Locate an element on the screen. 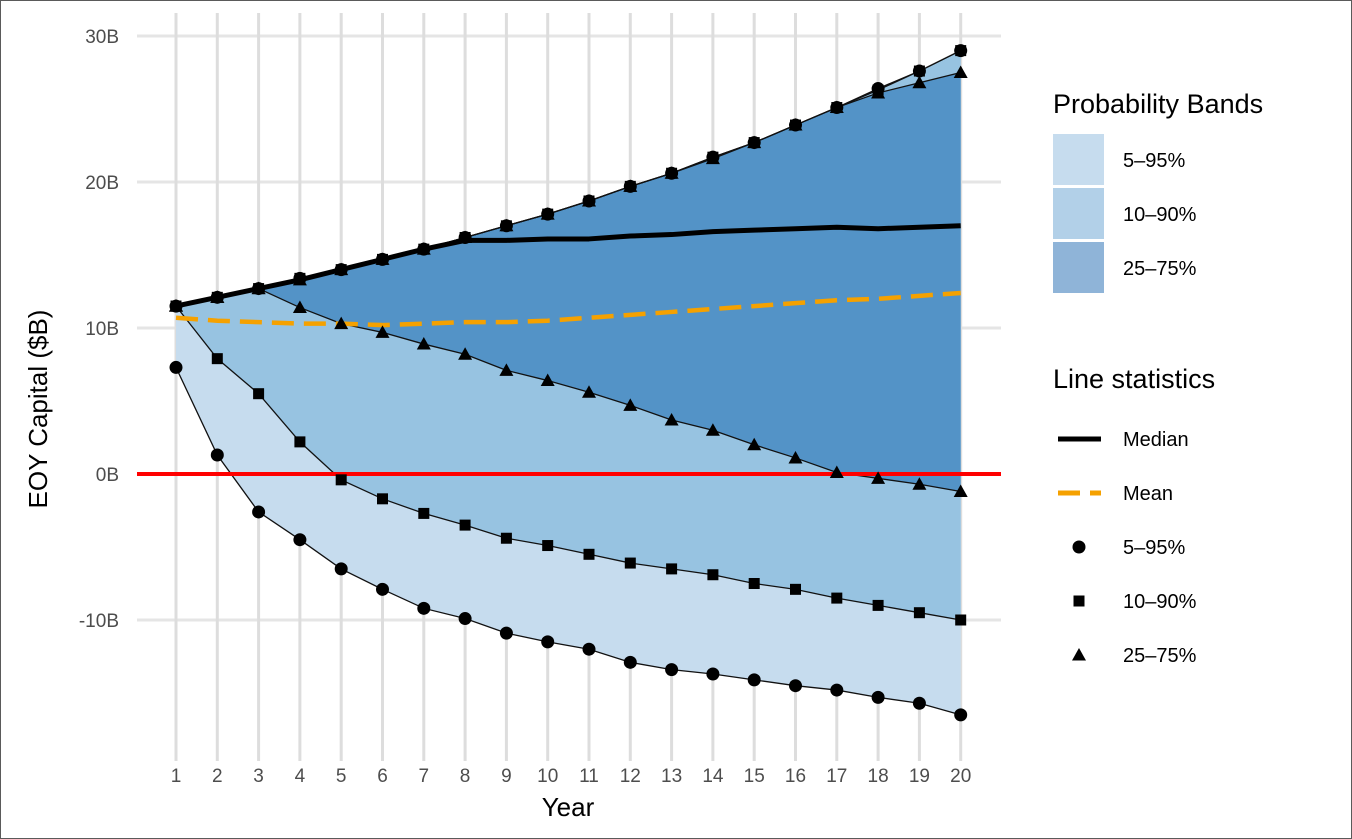  y-tick-label: 10B is located at coordinates (102, 329).